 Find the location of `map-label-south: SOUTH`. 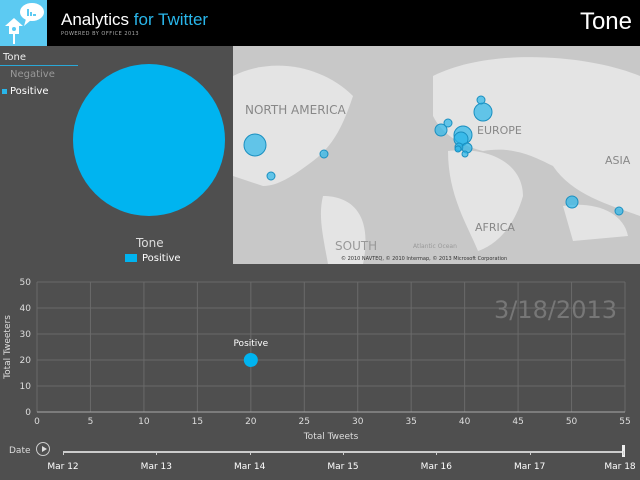

map-label-south: SOUTH is located at coordinates (356, 246).